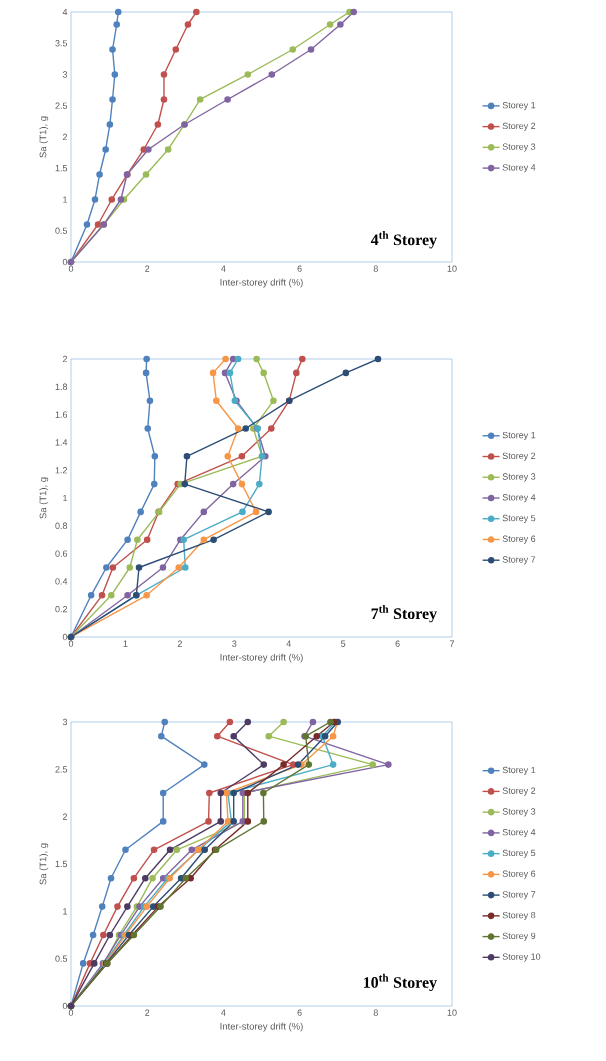 This screenshot has height=1061, width=606. What do you see at coordinates (65, 12) in the screenshot?
I see `y-tick-label: 4` at bounding box center [65, 12].